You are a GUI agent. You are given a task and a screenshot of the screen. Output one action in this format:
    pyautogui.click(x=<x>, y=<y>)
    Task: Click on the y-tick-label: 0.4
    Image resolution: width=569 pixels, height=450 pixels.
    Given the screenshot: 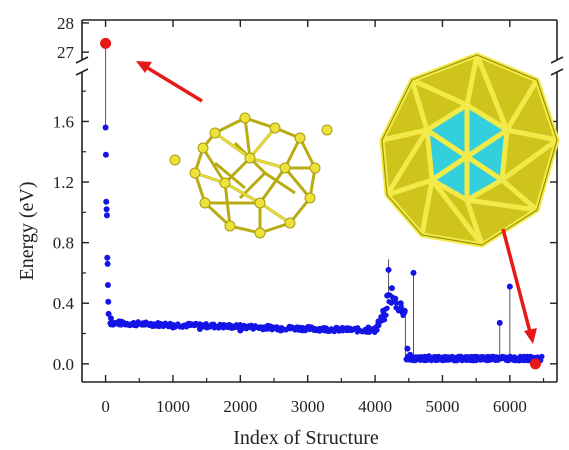 What is the action you would take?
    pyautogui.click(x=64, y=303)
    